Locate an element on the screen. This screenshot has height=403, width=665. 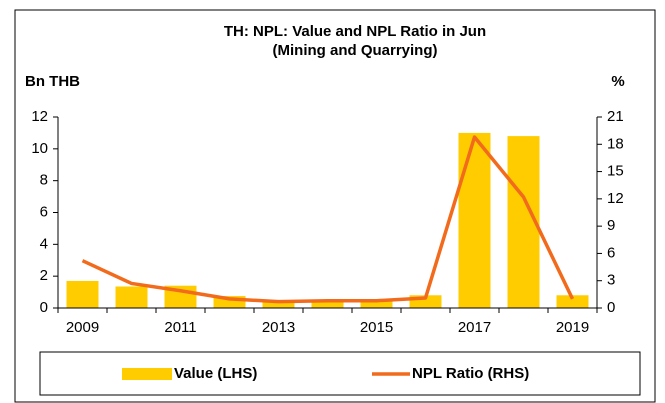
y2-axis-label: % is located at coordinates (617, 81).